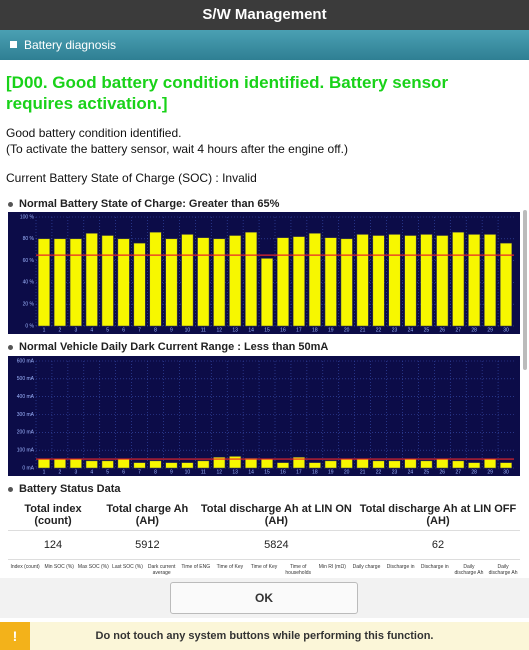  Describe the element at coordinates (490, 330) in the screenshot. I see `x-tick-label: 29` at that location.